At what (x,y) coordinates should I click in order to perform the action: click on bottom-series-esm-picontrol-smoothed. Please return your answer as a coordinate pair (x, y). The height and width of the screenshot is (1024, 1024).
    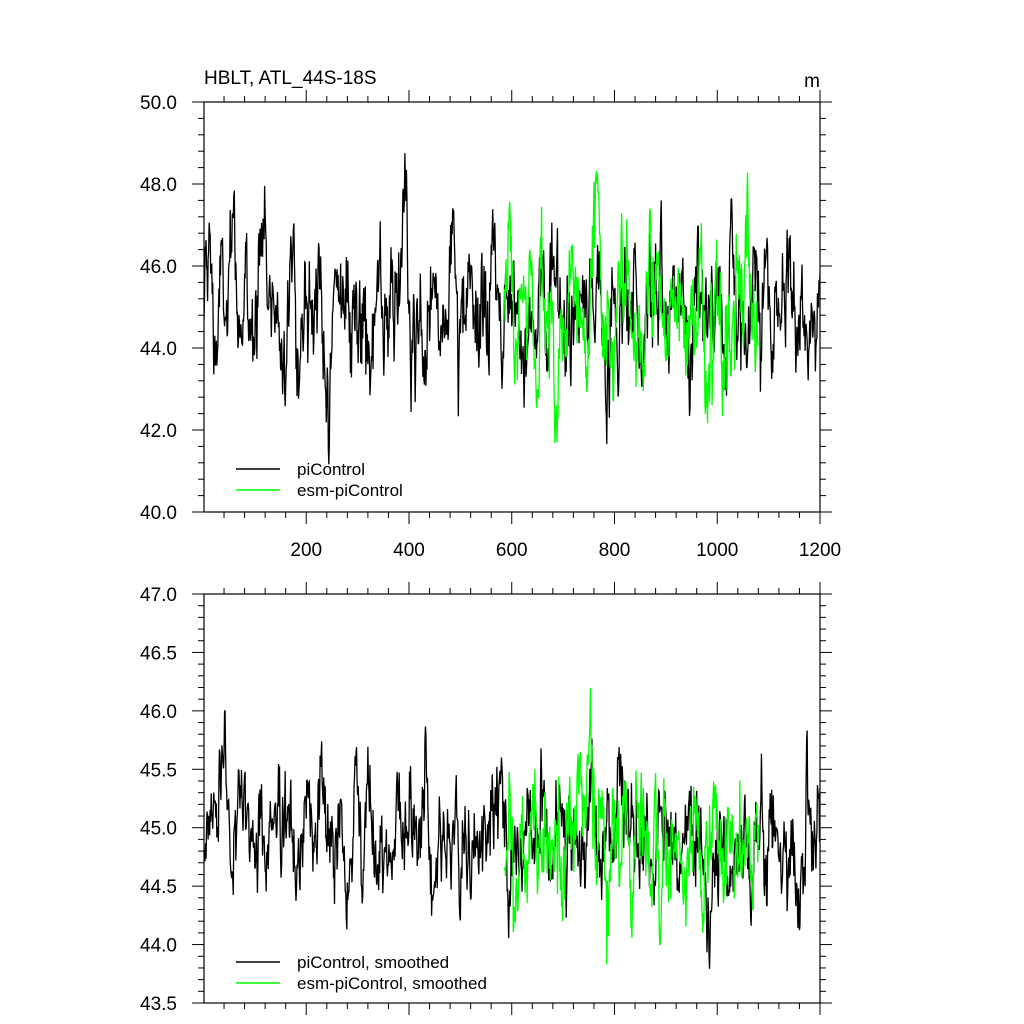
    Looking at the image, I should click on (631, 826).